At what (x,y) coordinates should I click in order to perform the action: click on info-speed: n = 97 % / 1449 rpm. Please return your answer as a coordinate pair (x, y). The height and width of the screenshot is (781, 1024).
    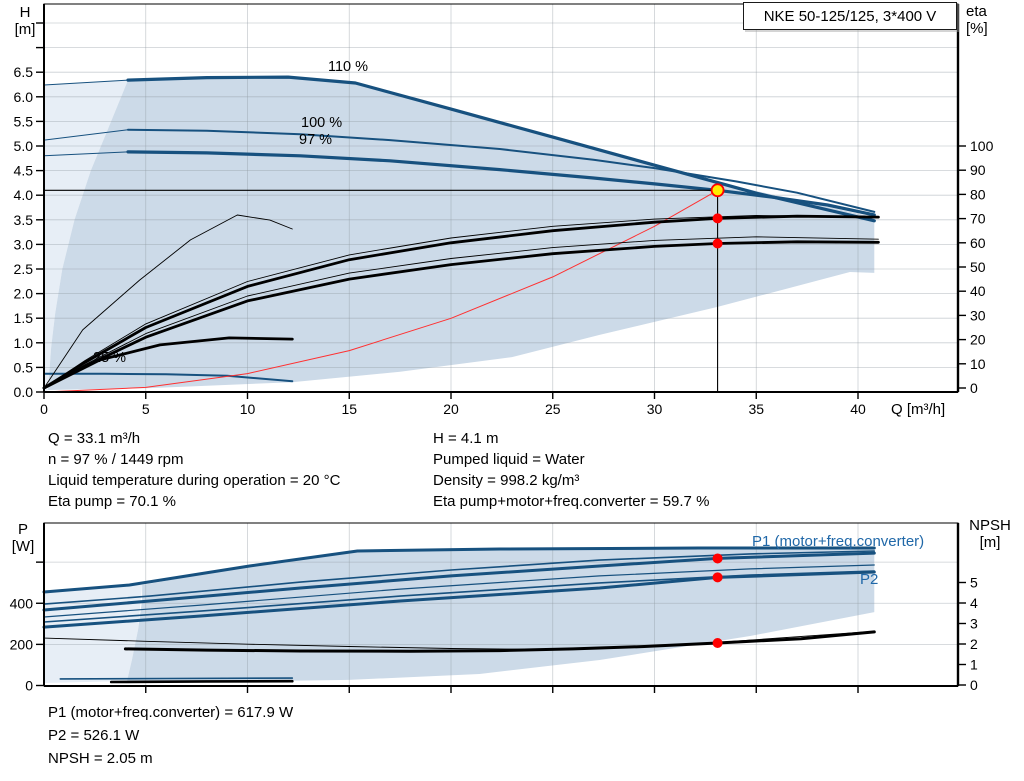
    Looking at the image, I should click on (116, 459).